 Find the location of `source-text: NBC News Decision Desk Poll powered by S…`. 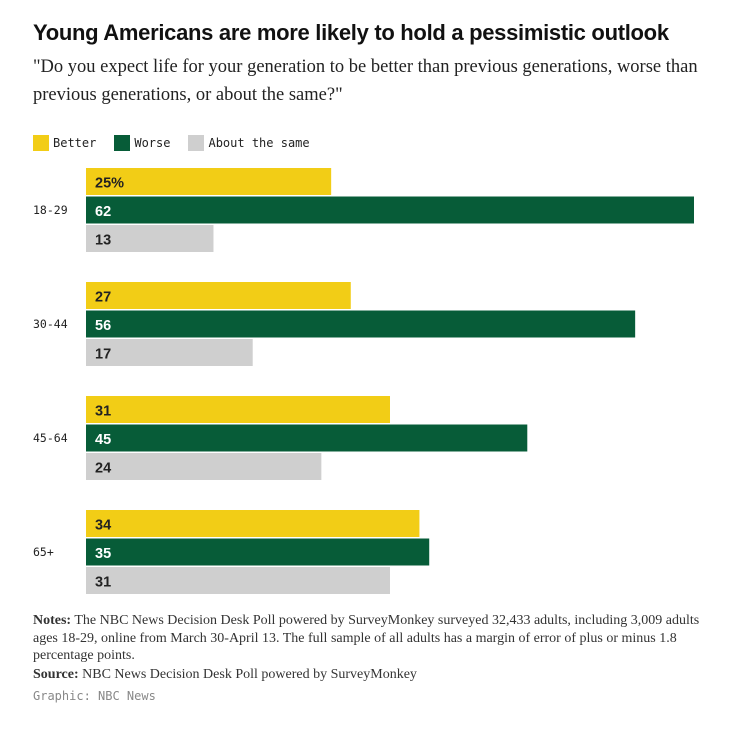

source-text: NBC News Decision Desk Poll powered by S… is located at coordinates (249, 674).